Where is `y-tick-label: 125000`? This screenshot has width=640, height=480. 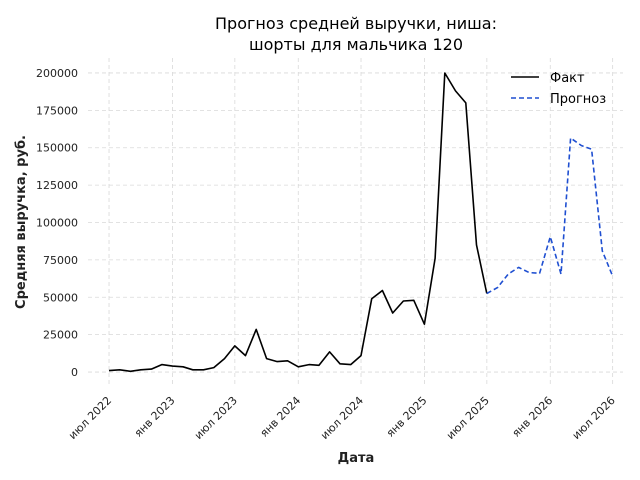 y-tick-label: 125000 is located at coordinates (57, 185).